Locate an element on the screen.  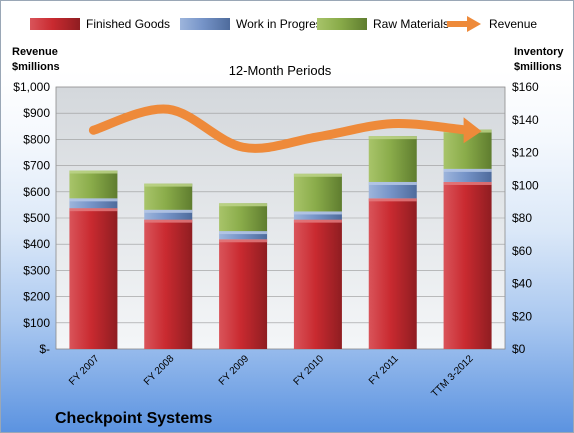
left-tick-label: $400 is located at coordinates (36, 244).